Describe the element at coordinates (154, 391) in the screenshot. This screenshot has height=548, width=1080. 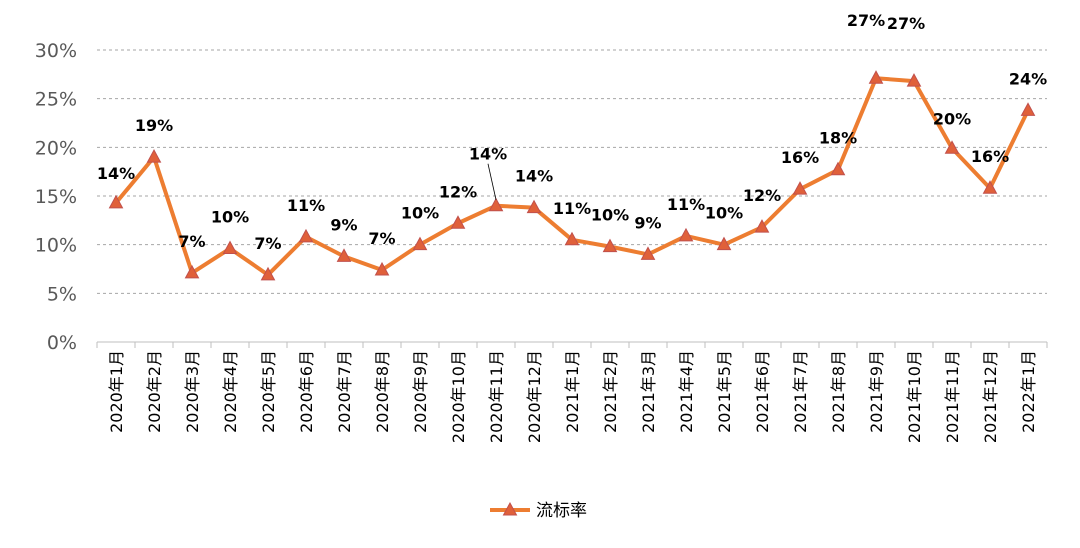
I see `x-tick-label: 2020年2月` at that location.